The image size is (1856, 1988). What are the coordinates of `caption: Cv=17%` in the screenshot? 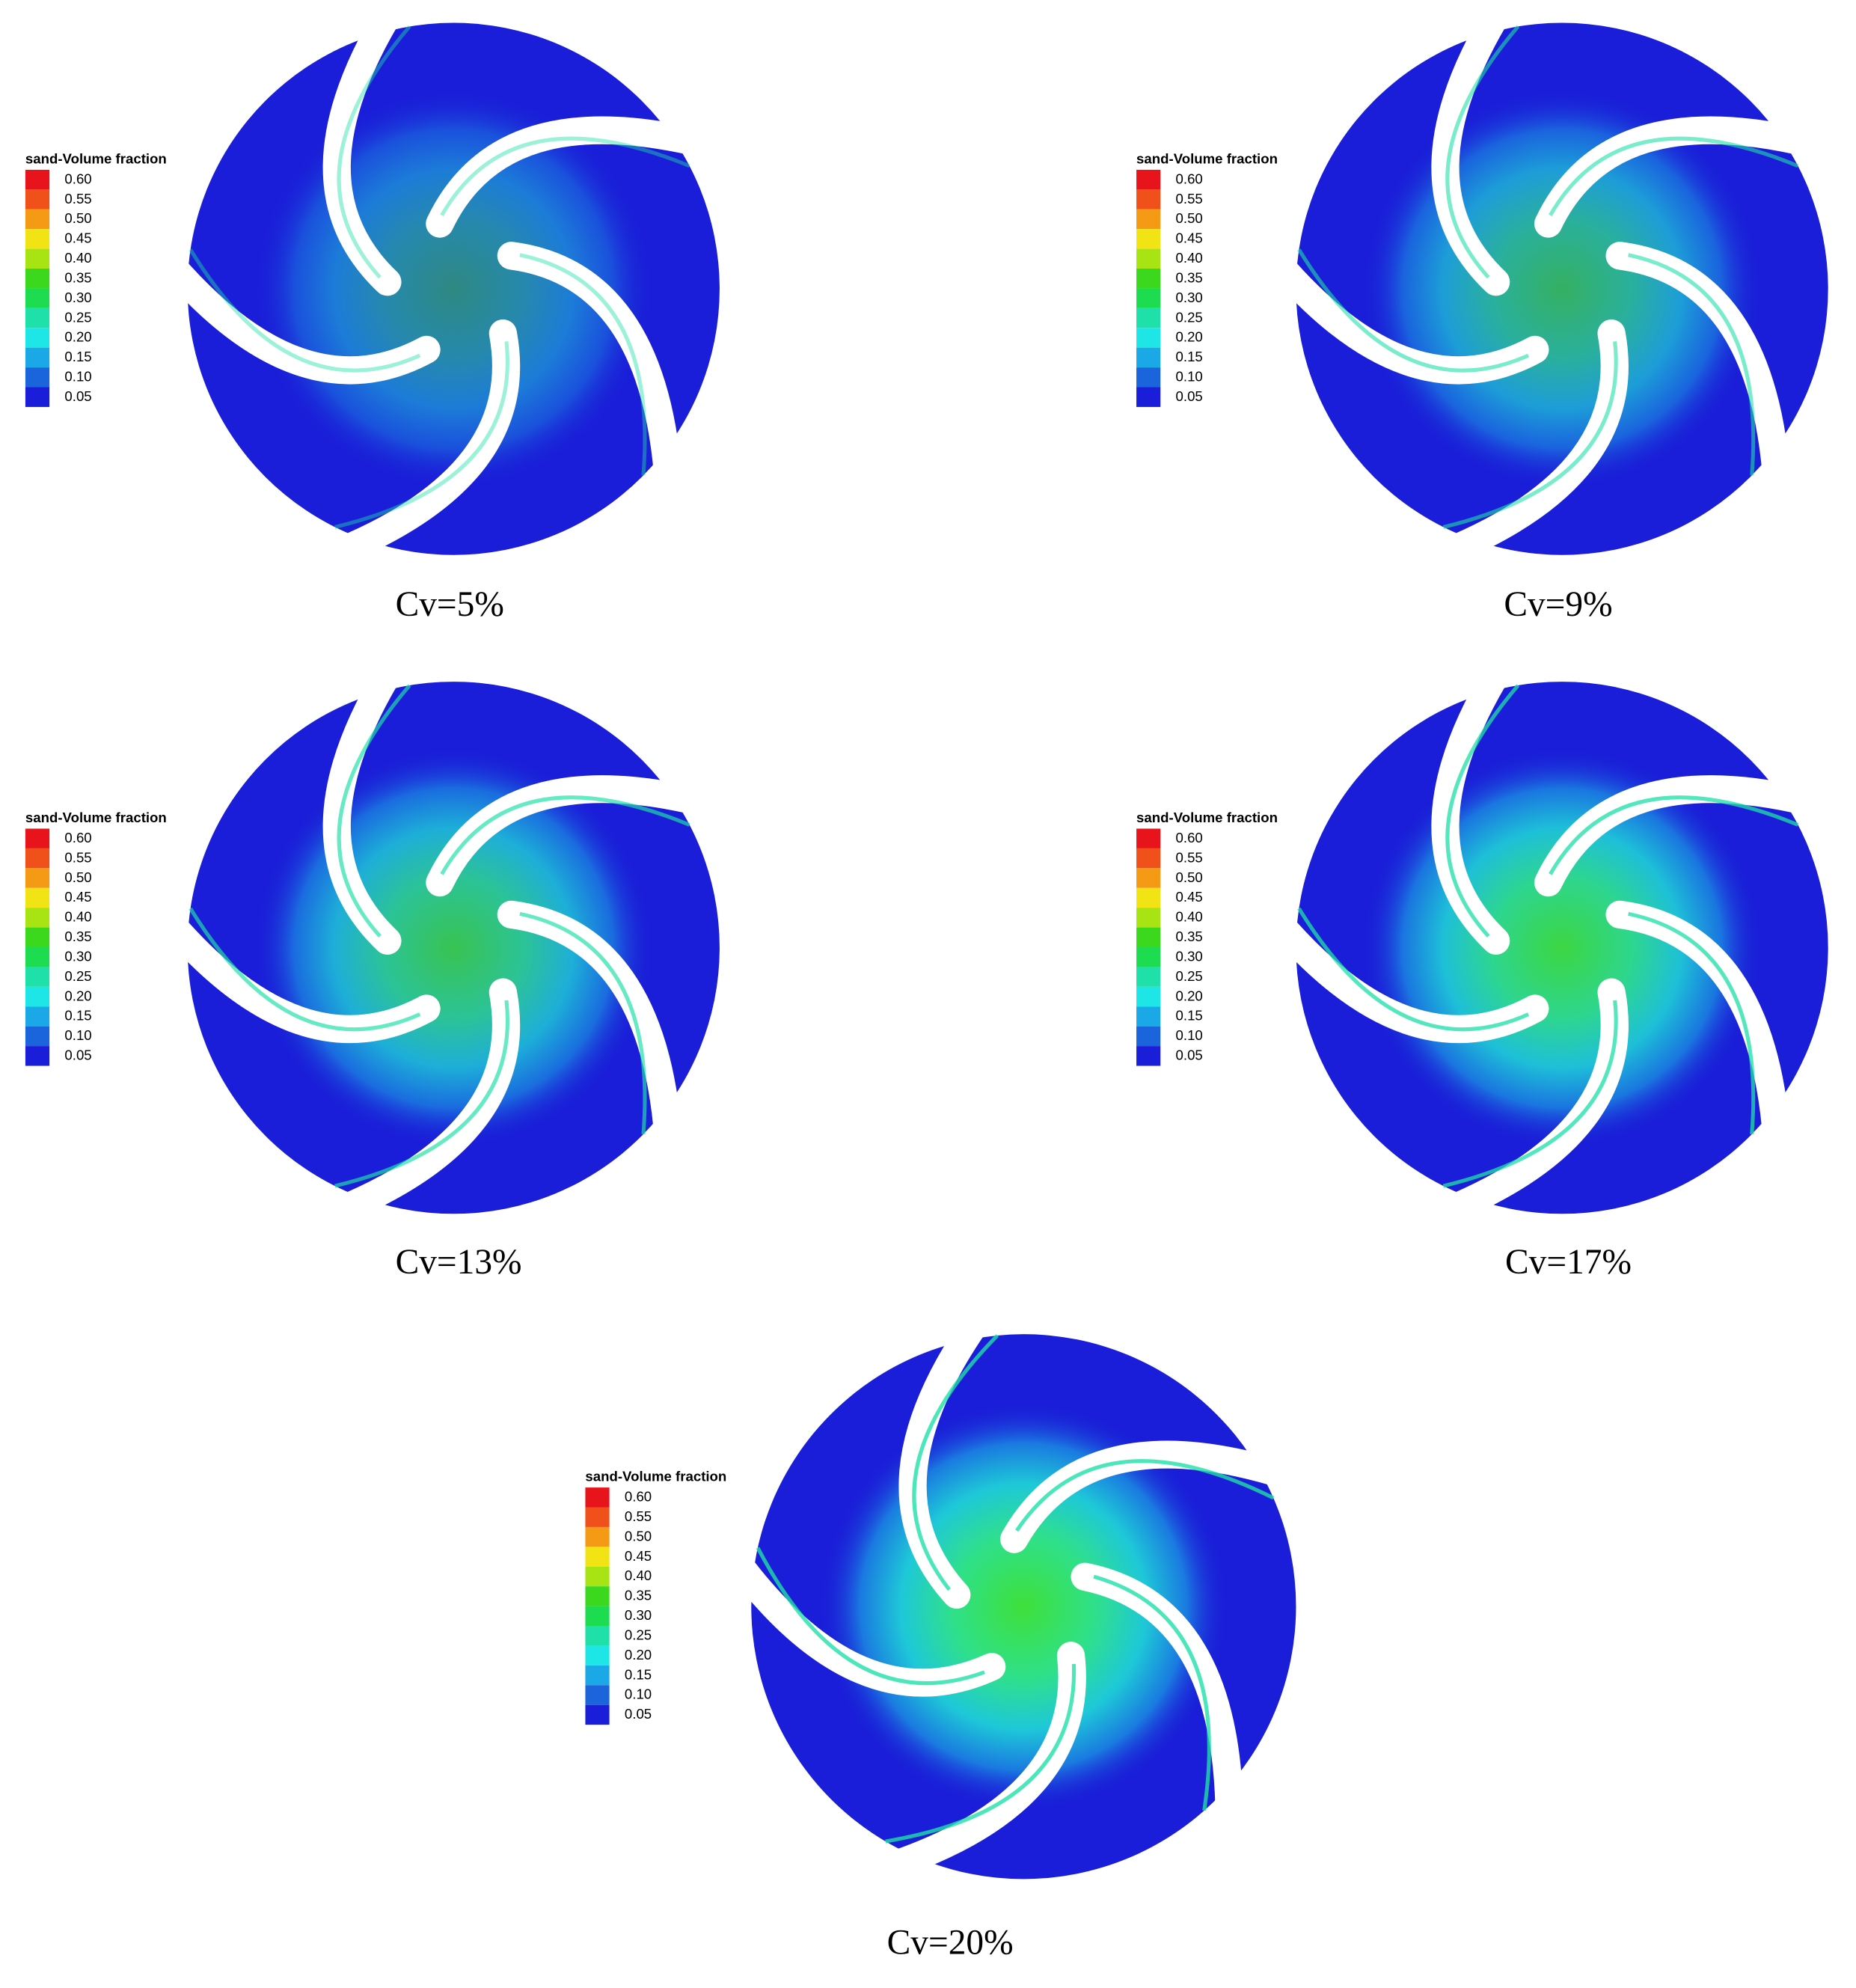 It's located at (1568, 1262).